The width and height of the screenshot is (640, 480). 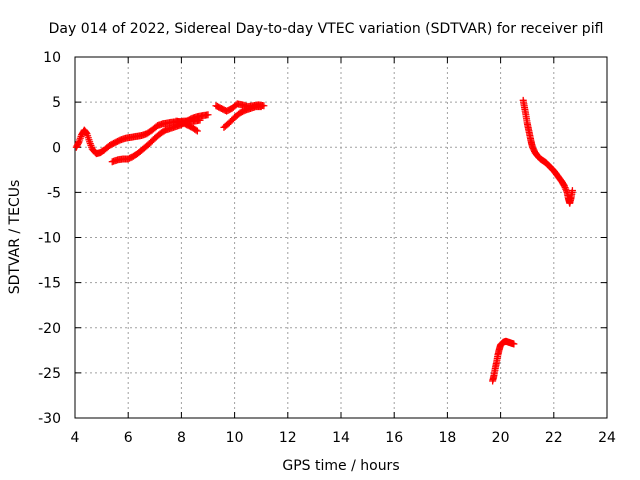 What do you see at coordinates (49, 419) in the screenshot?
I see `y-tick-label: -30` at bounding box center [49, 419].